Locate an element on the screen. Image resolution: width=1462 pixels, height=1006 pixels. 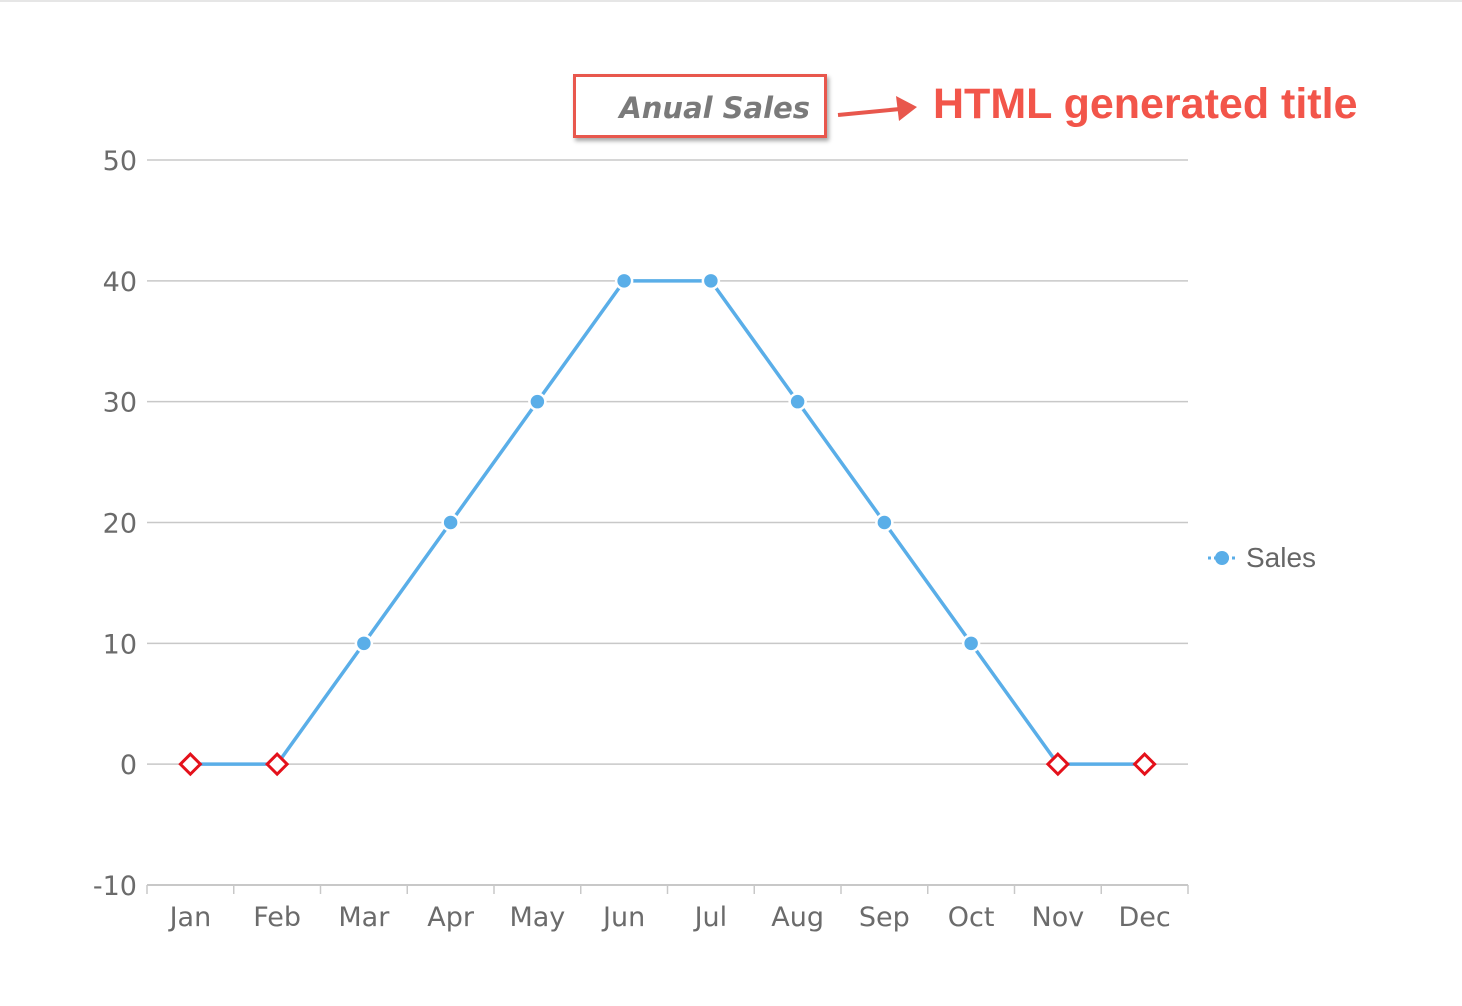
y-tick-label: 10 is located at coordinates (120, 644).